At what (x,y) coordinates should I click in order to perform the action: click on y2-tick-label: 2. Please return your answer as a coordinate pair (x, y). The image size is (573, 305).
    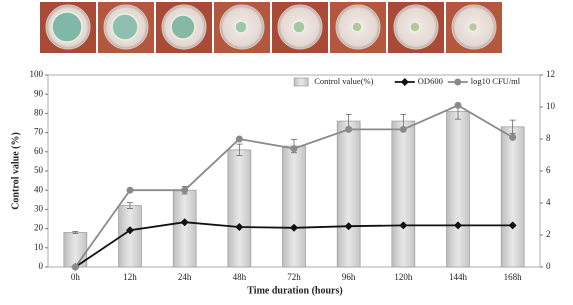
    Looking at the image, I should click on (548, 234).